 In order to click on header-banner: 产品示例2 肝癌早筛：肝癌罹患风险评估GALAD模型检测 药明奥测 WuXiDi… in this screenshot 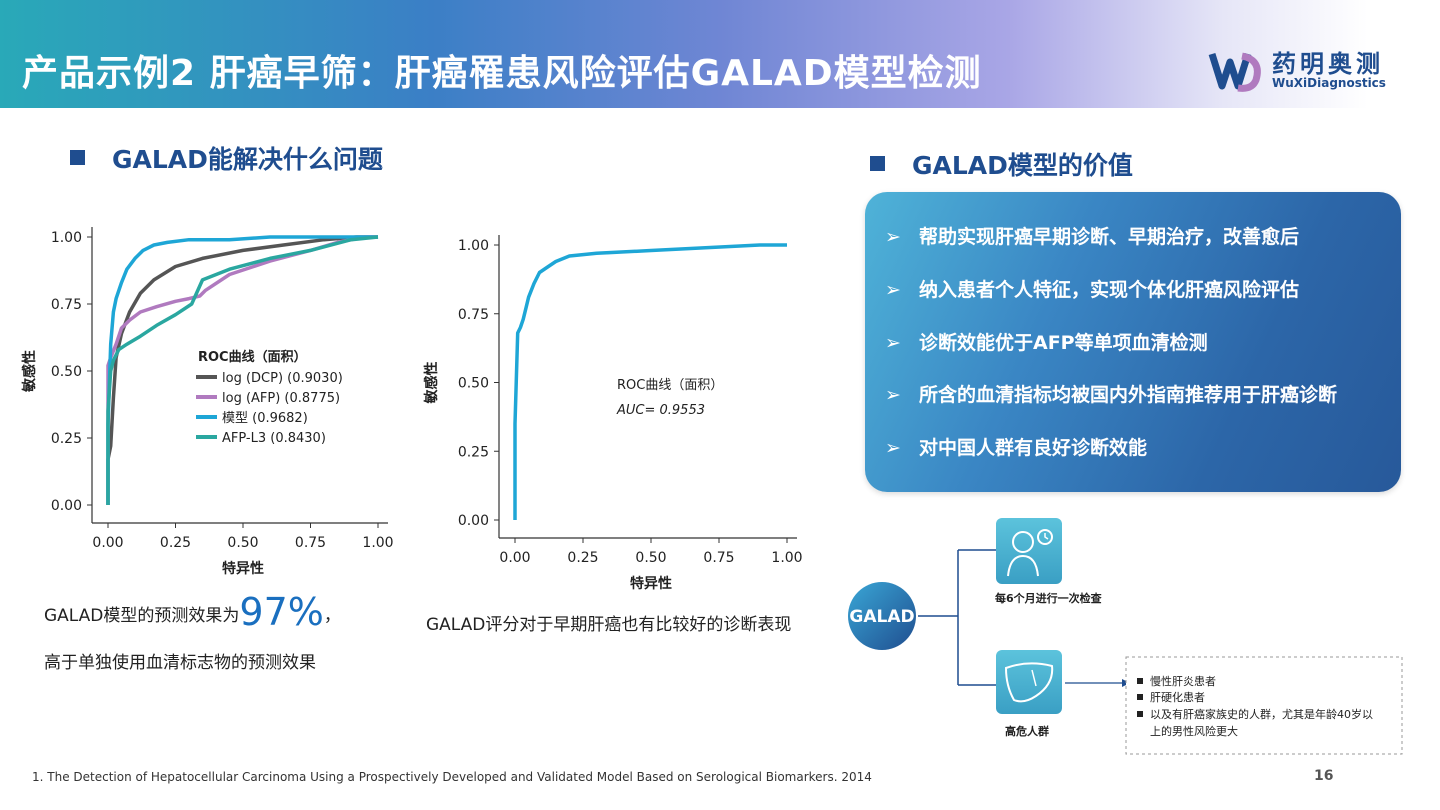, I will do `click(720, 54)`.